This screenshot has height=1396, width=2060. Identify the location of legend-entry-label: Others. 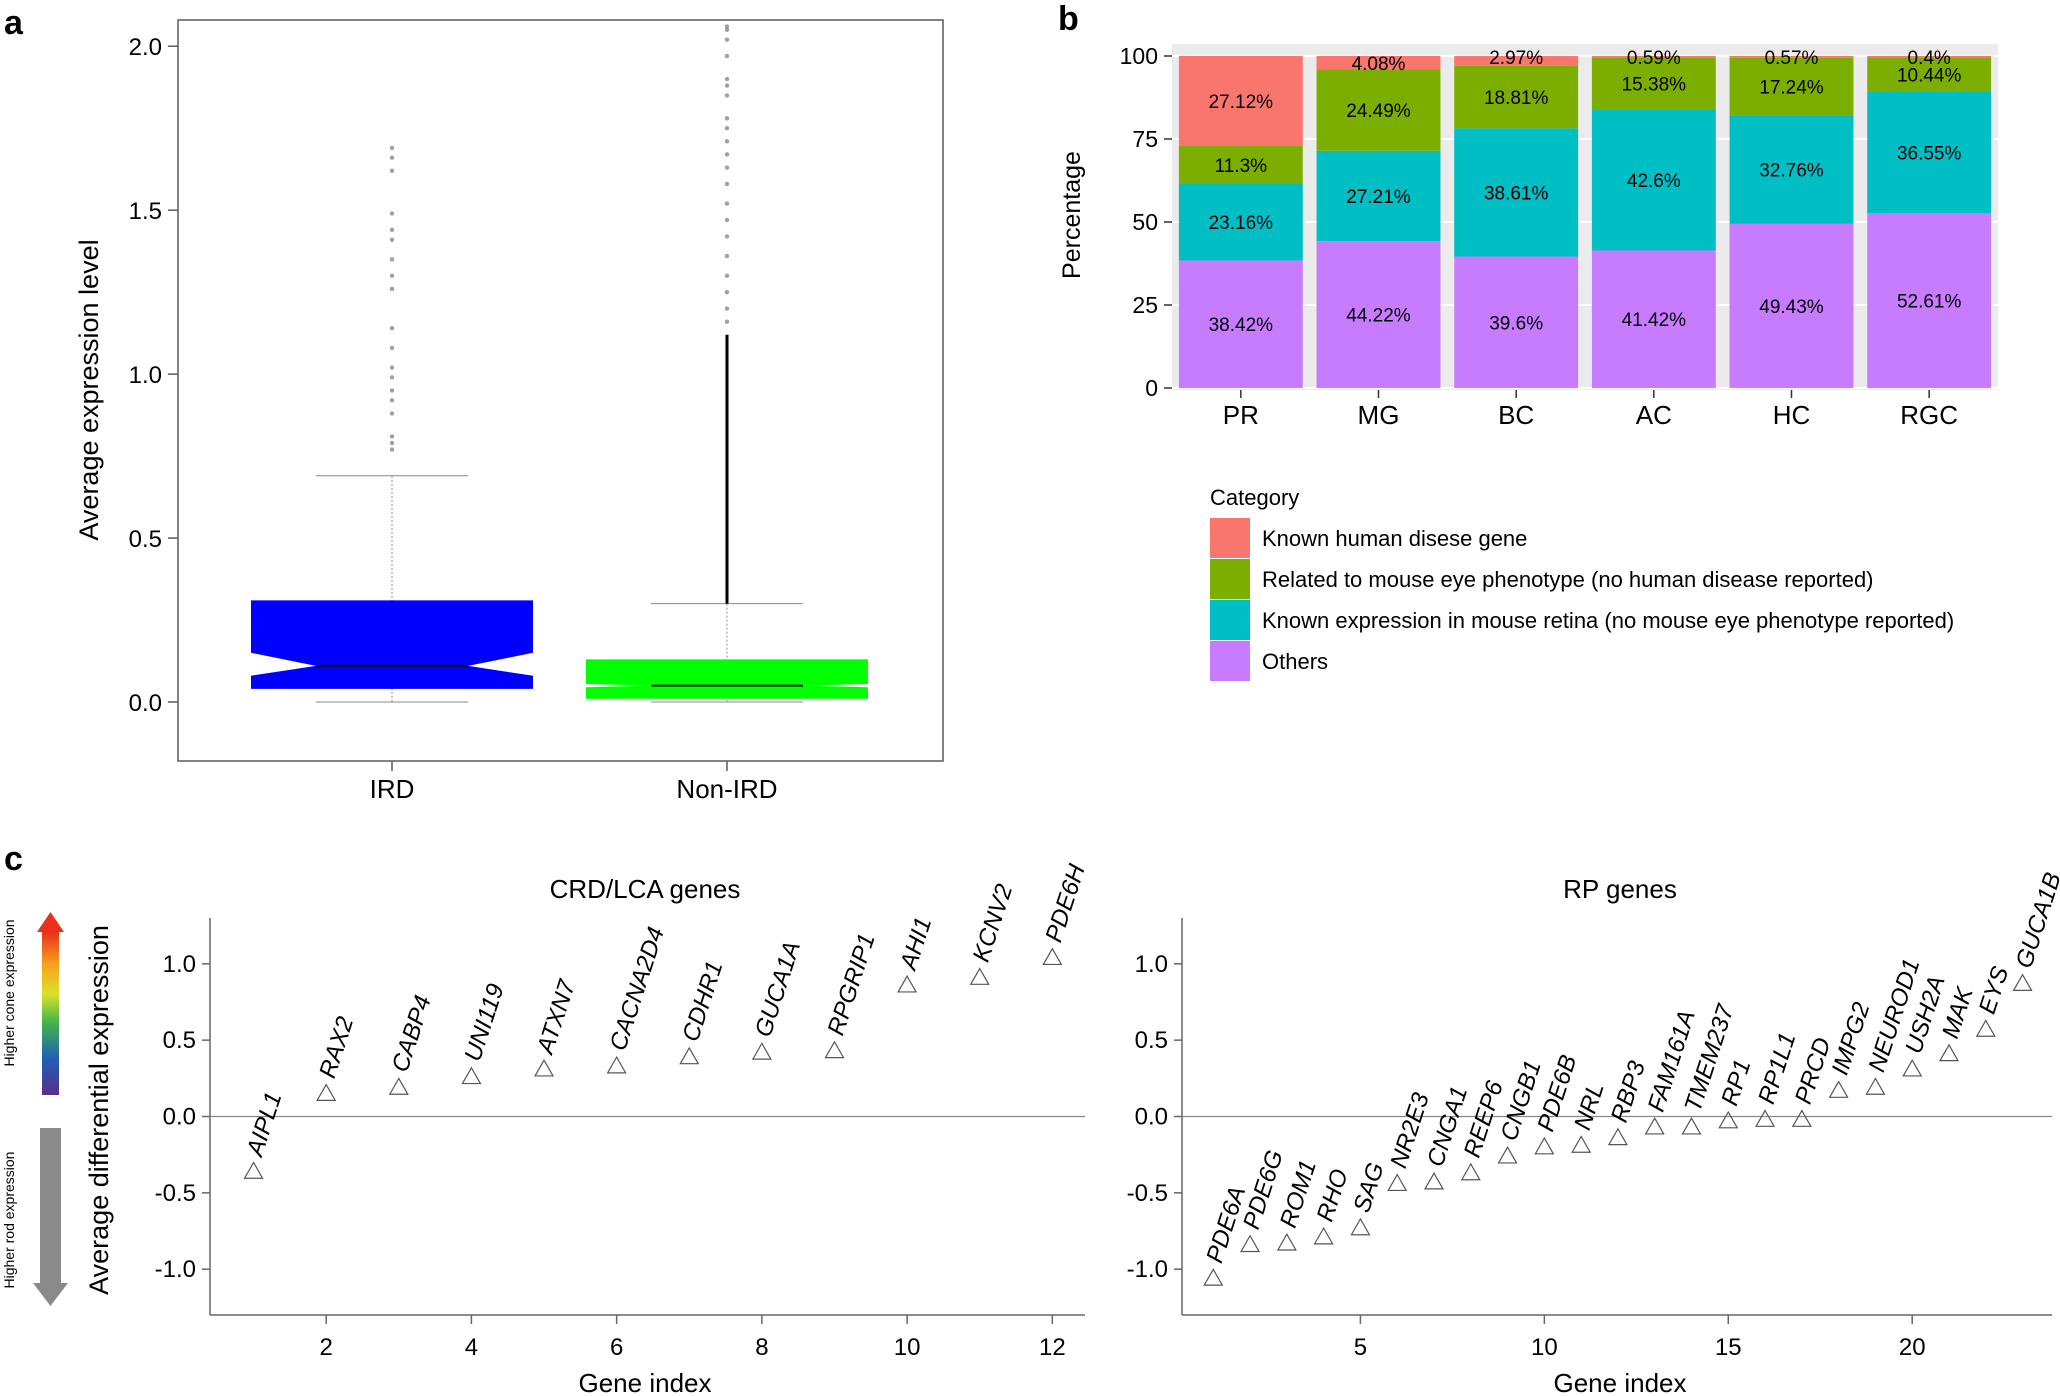
(1295, 661).